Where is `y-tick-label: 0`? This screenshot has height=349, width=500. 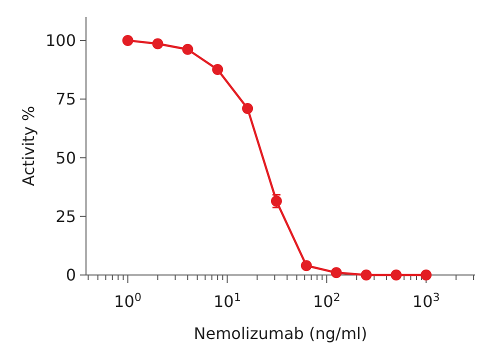 y-tick-label: 0 is located at coordinates (71, 275).